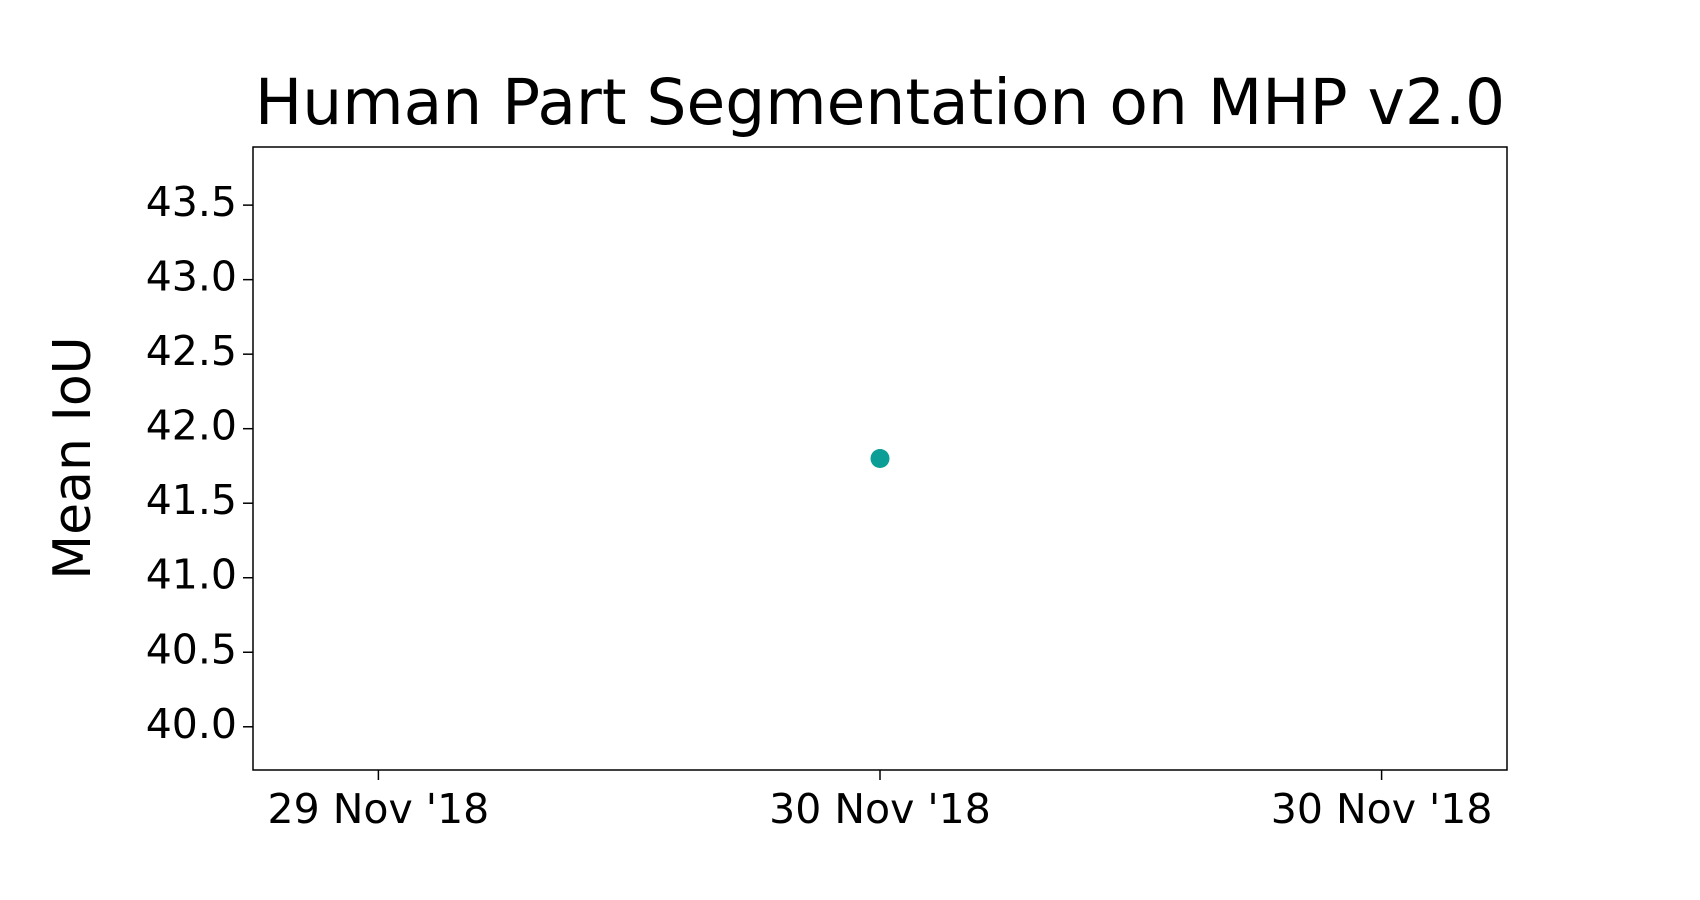 This screenshot has width=1700, height=900. I want to click on y-tick-label: 40.0, so click(191, 724).